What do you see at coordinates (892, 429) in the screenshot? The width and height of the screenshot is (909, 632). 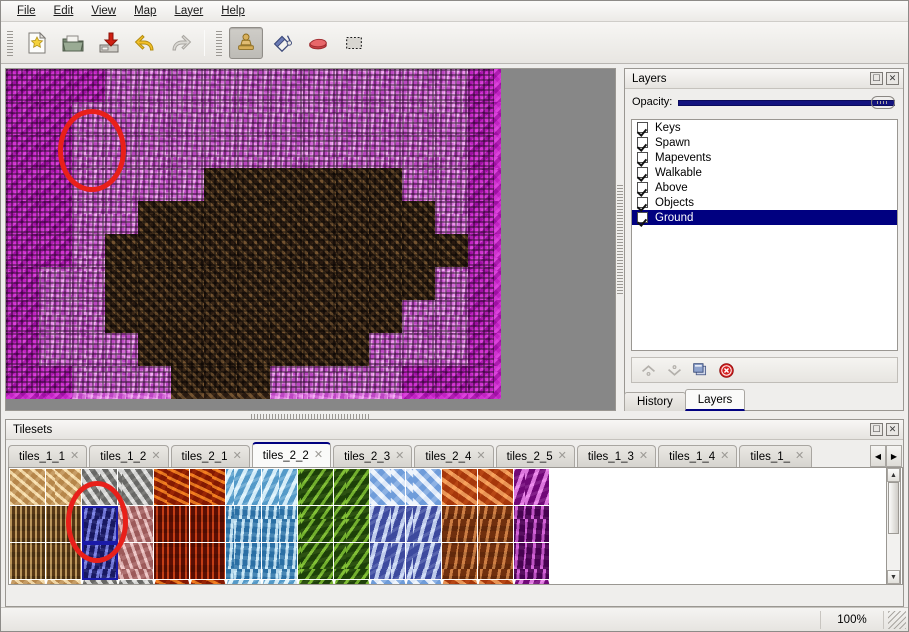 I see `close-icon: ✕` at bounding box center [892, 429].